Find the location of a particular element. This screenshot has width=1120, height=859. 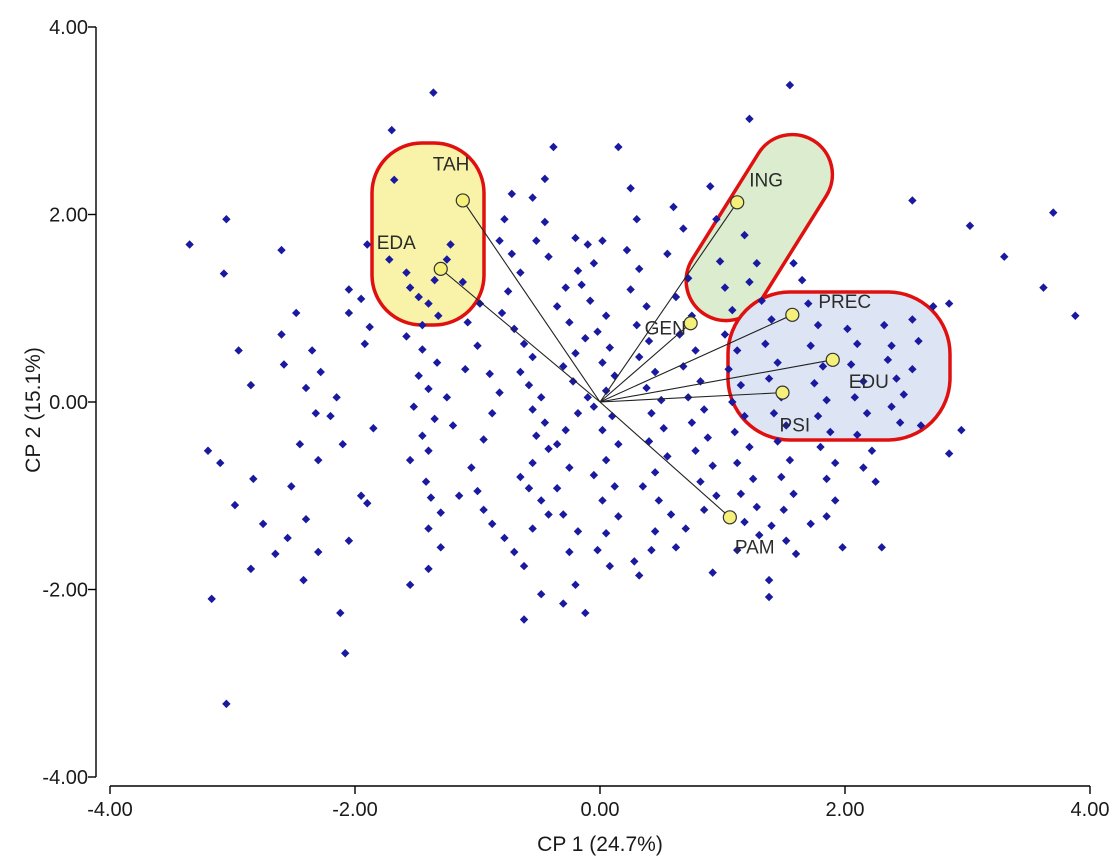

vector-end-edu is located at coordinates (832, 359).